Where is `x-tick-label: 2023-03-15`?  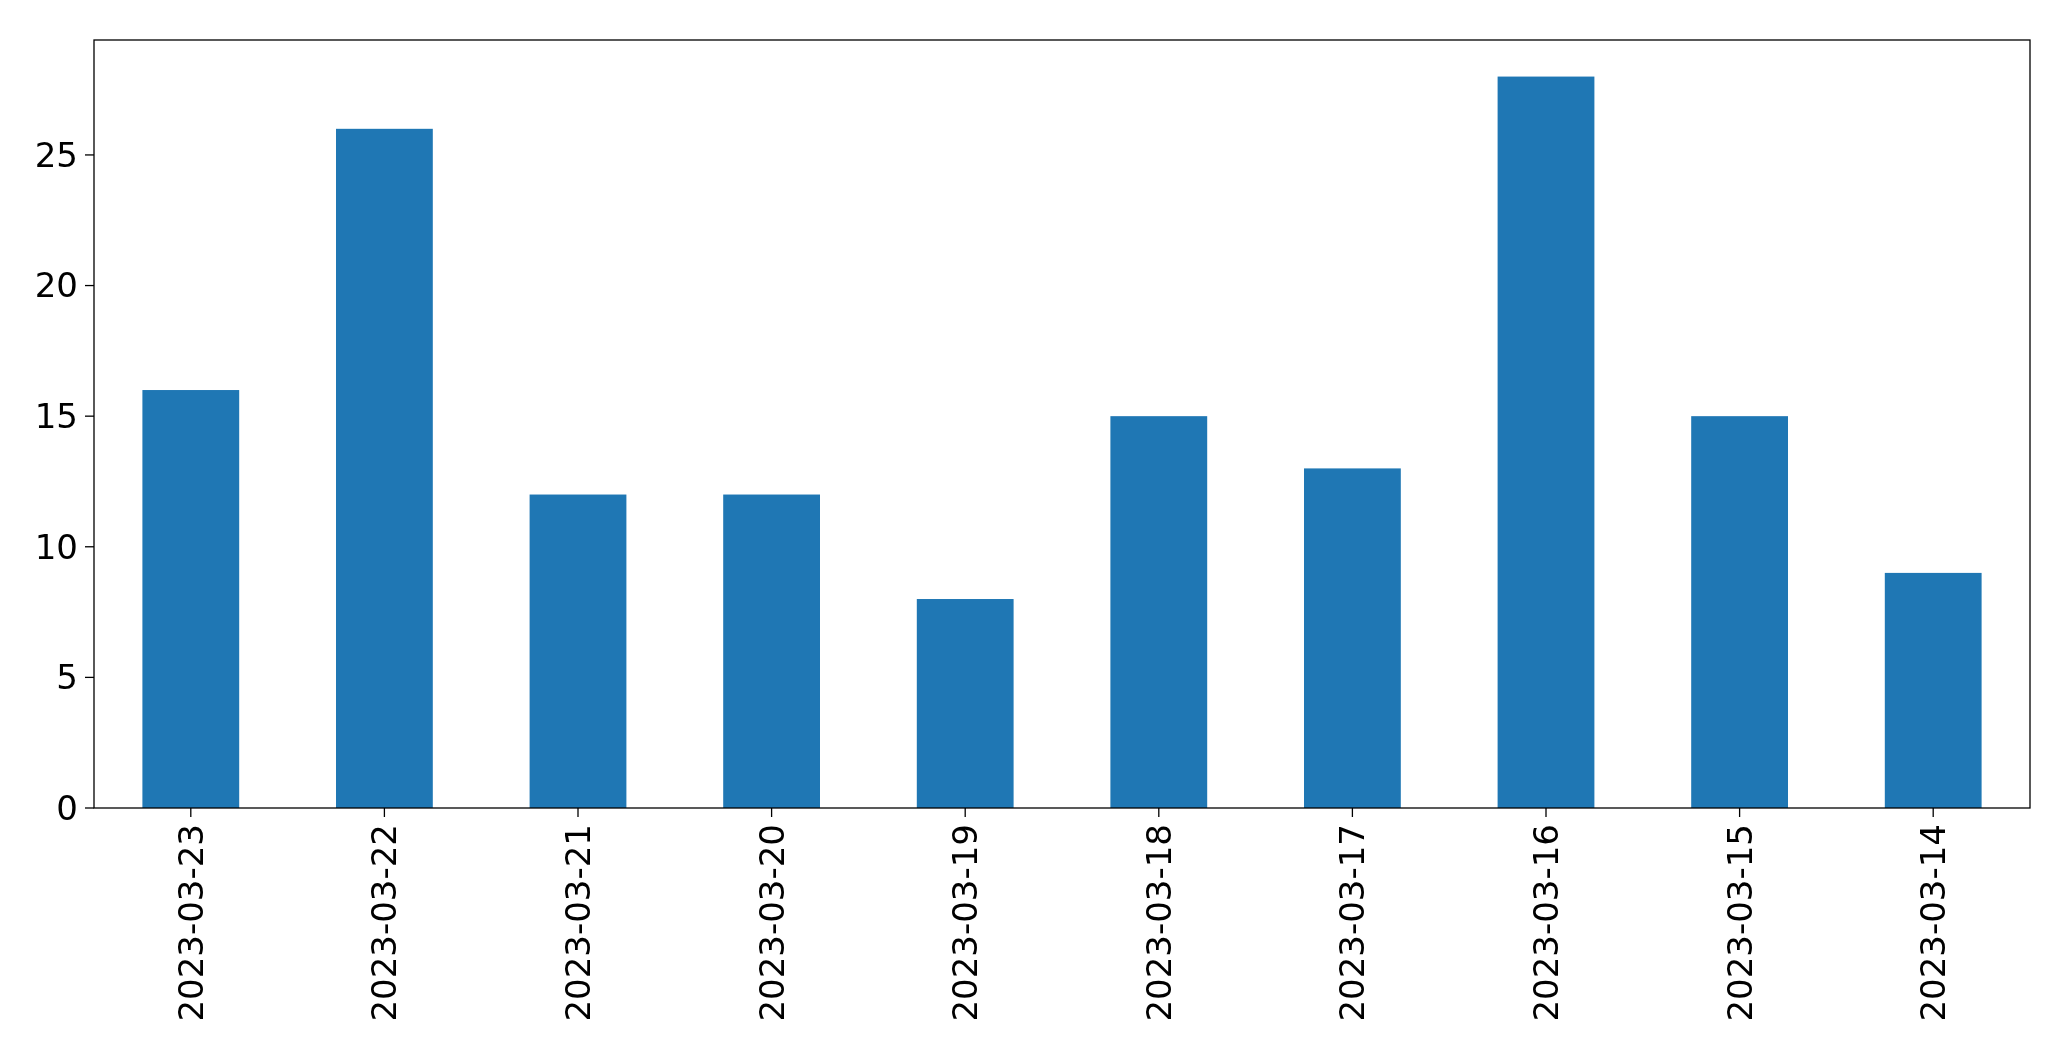 x-tick-label: 2023-03-15 is located at coordinates (1739, 923).